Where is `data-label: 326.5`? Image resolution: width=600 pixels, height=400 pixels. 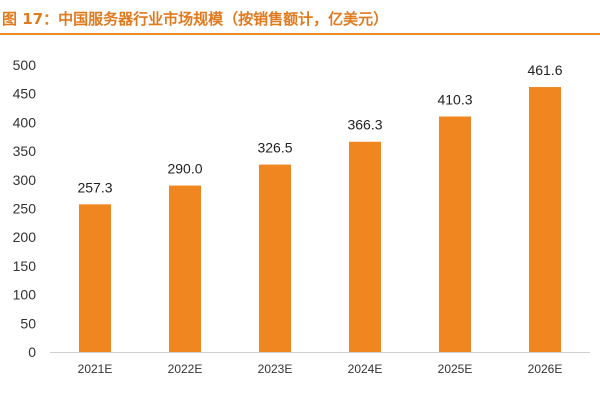
data-label: 326.5 is located at coordinates (274, 148).